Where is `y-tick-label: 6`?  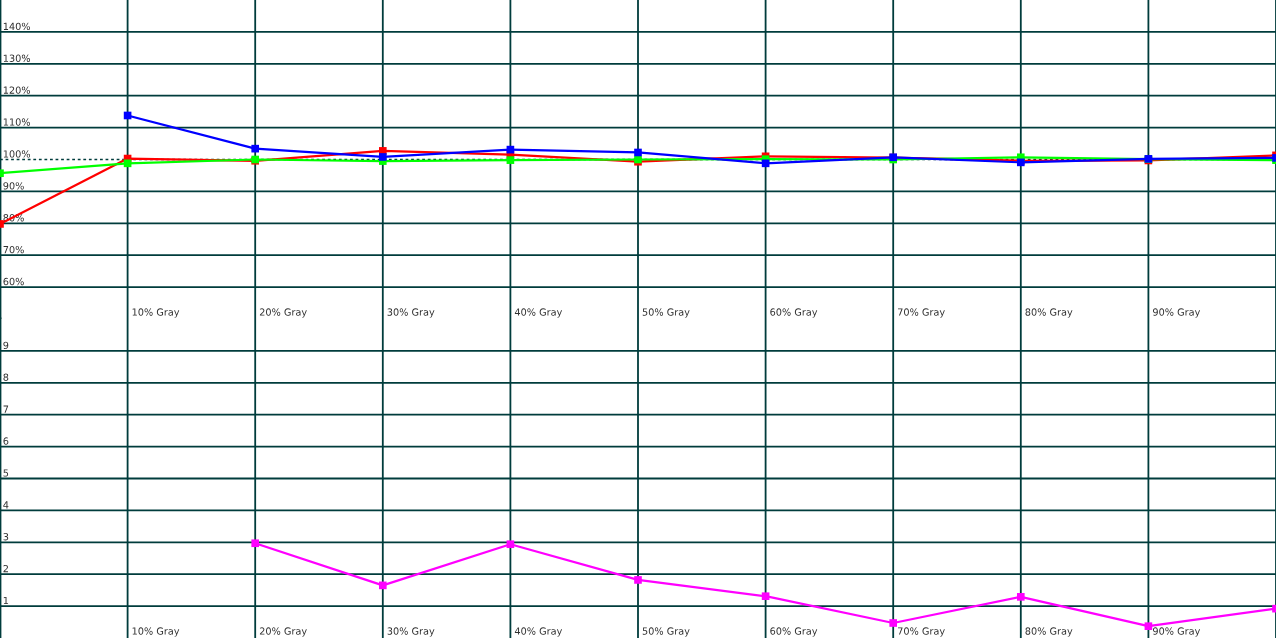
y-tick-label: 6 is located at coordinates (6, 441).